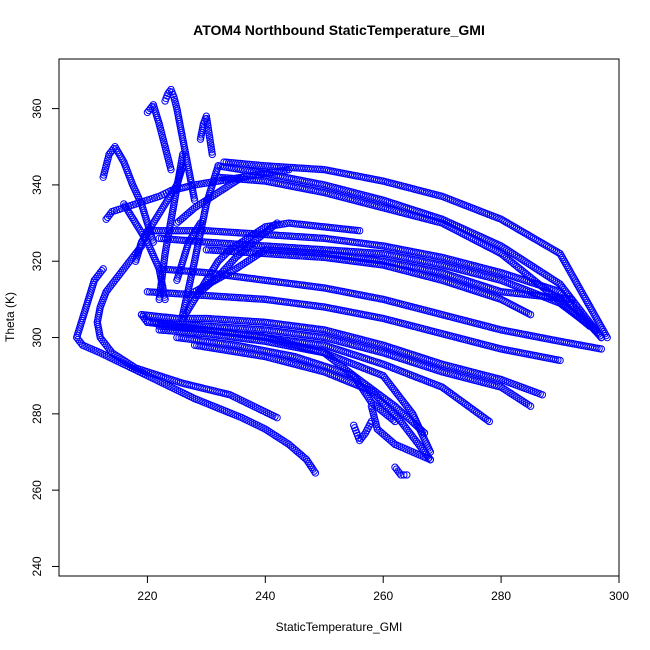  I want to click on y-axis-label: Theta (K), so click(10, 317).